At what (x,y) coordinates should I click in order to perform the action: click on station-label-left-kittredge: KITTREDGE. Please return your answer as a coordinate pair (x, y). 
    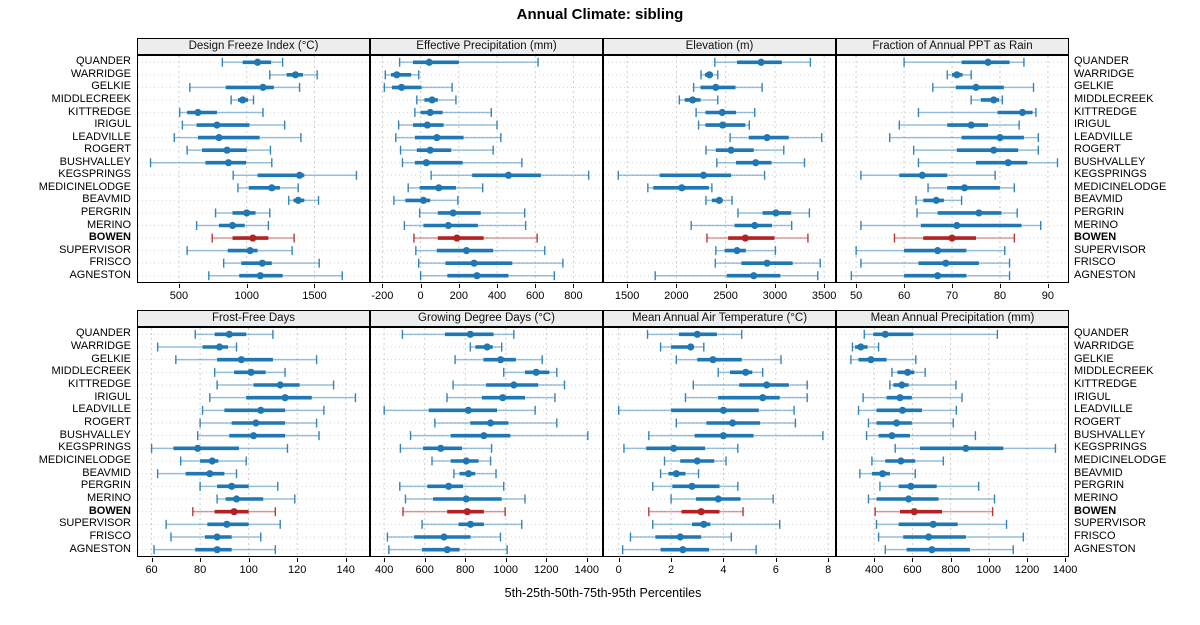
    Looking at the image, I should click on (99, 111).